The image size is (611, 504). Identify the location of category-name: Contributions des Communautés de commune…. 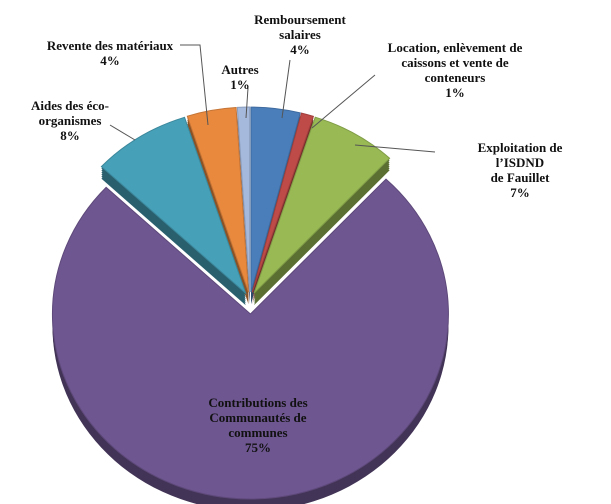
(258, 417).